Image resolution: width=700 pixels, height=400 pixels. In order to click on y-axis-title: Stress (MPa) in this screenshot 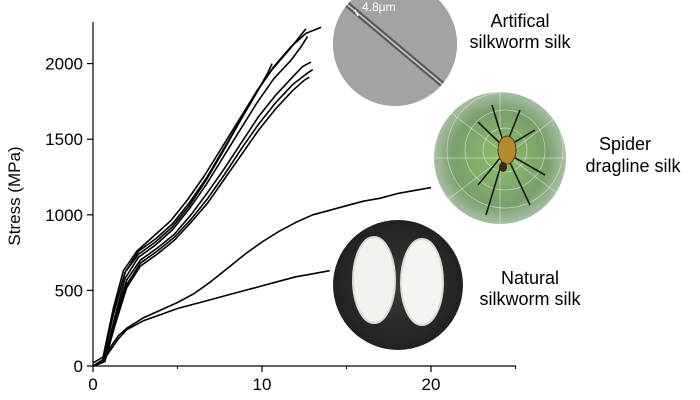, I will do `click(14, 195)`.